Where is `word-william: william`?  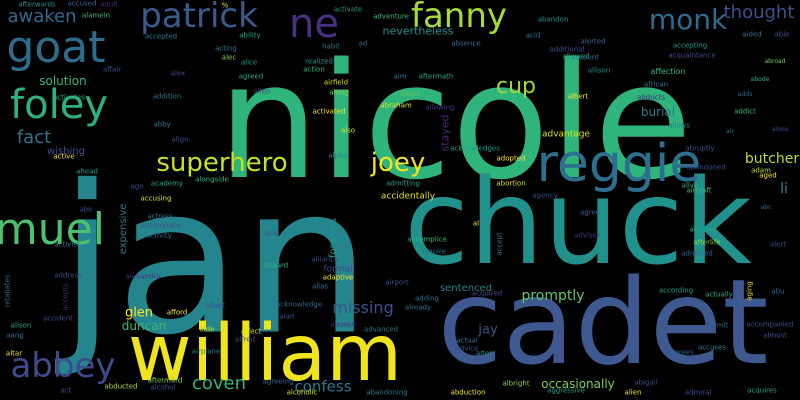 word-william: william is located at coordinates (265, 354).